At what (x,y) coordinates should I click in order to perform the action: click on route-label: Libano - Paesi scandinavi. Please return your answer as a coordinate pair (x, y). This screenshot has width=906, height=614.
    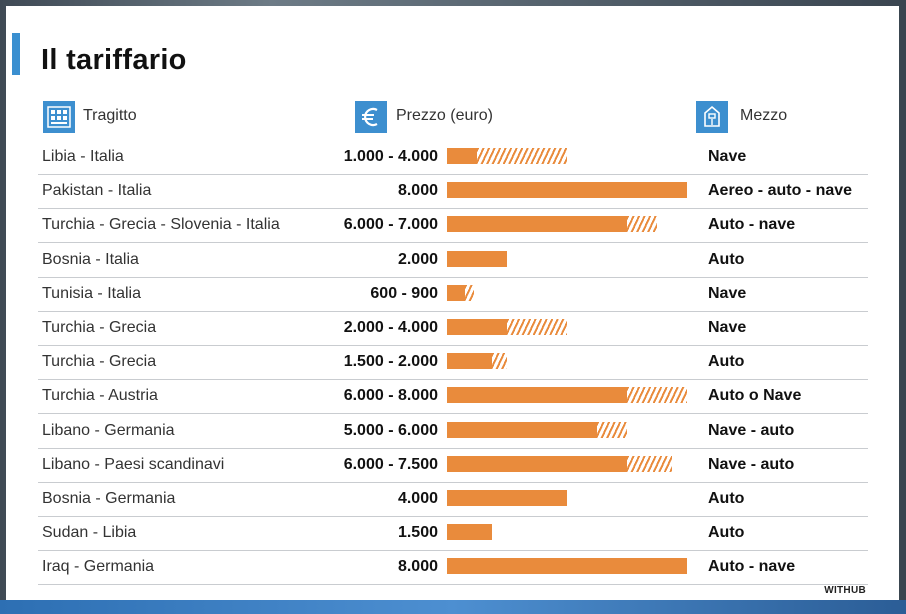
    Looking at the image, I should click on (133, 464).